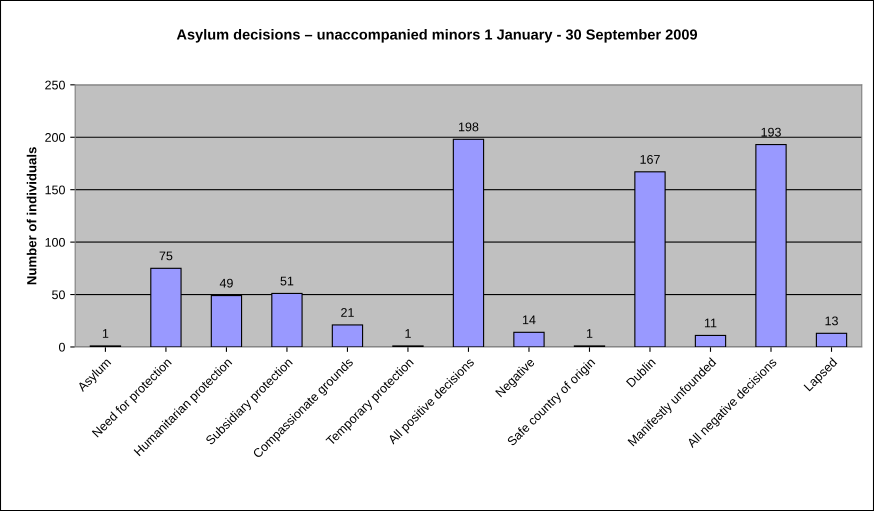  Describe the element at coordinates (710, 323) in the screenshot. I see `data-label: 11` at that location.